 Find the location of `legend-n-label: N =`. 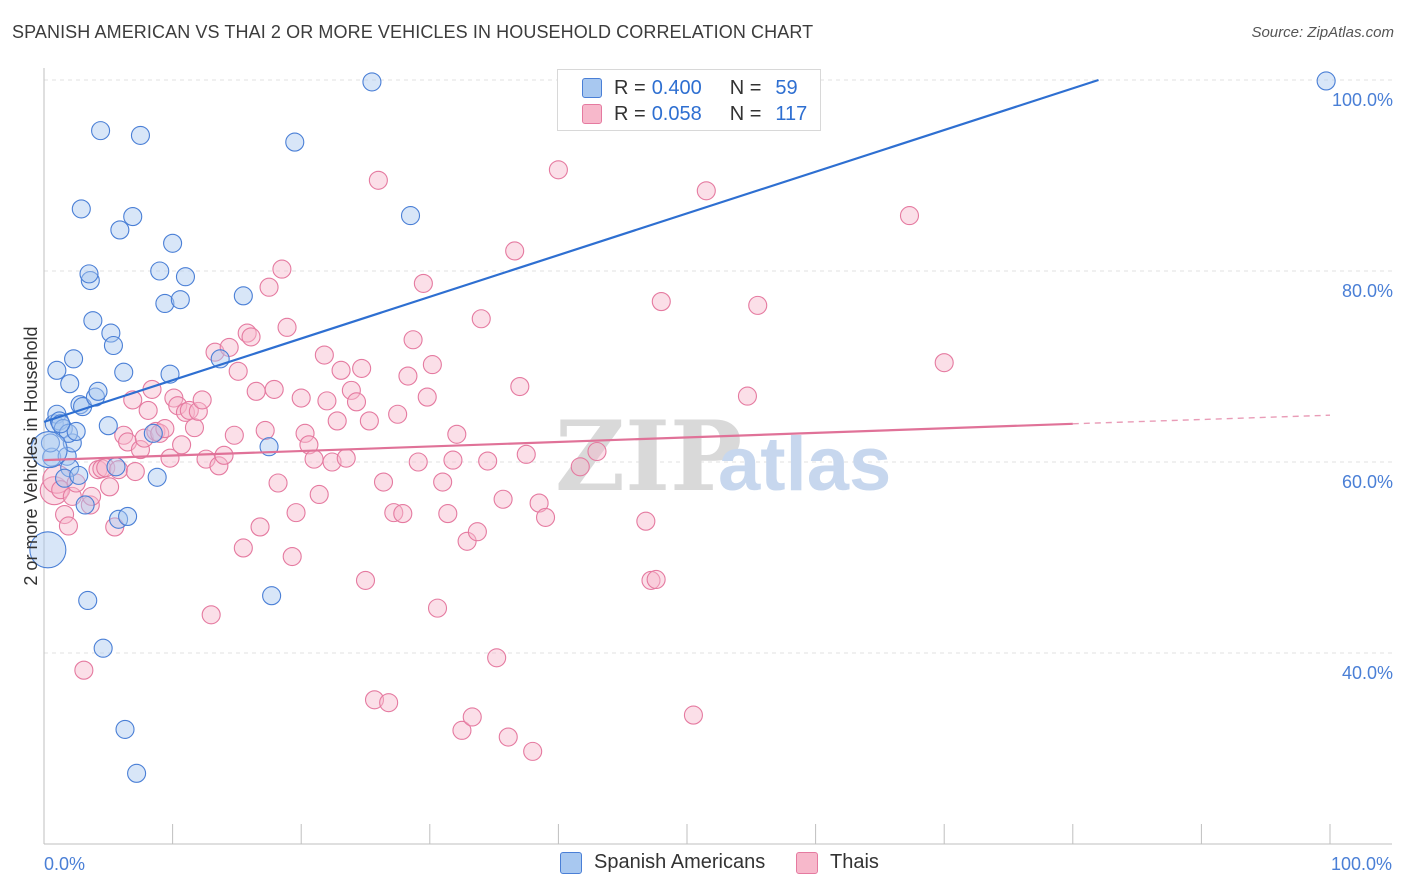

legend-n-label: N = is located at coordinates (745, 113).